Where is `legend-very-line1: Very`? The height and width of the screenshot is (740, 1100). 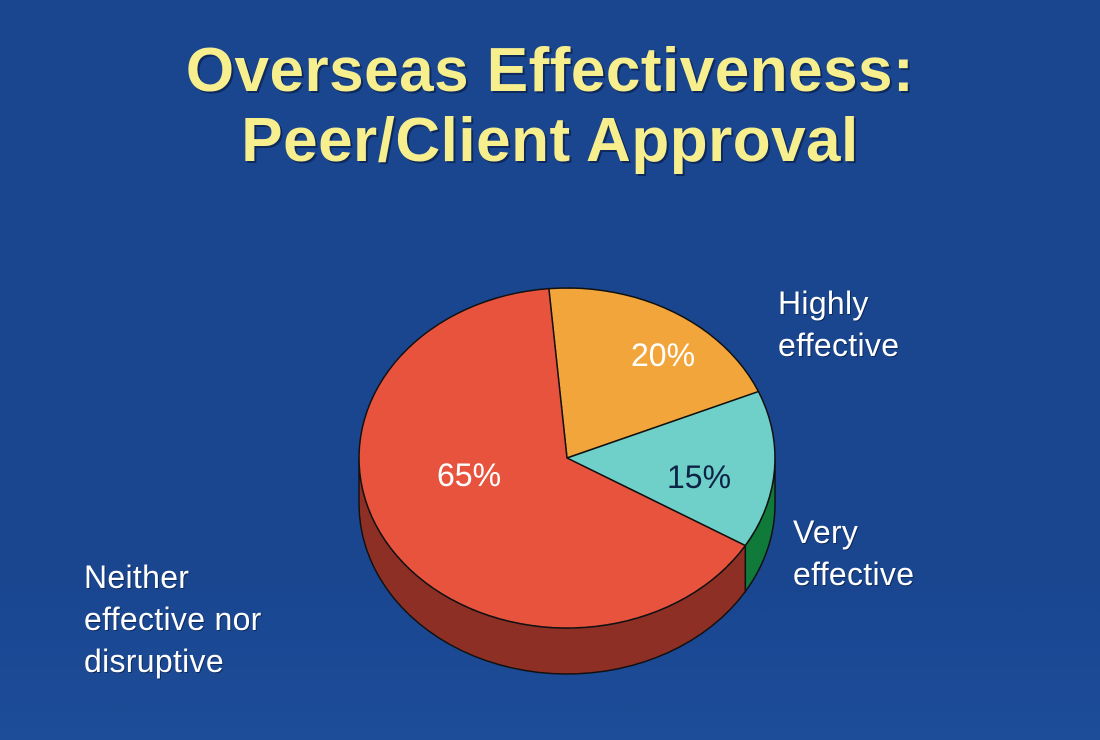
legend-very-line1: Very is located at coordinates (826, 532).